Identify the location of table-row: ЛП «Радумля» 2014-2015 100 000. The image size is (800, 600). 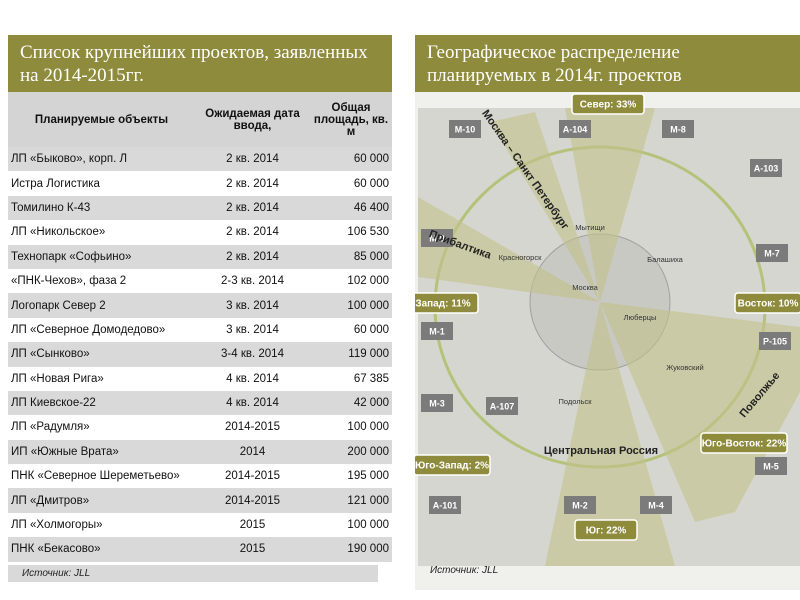
(200, 427).